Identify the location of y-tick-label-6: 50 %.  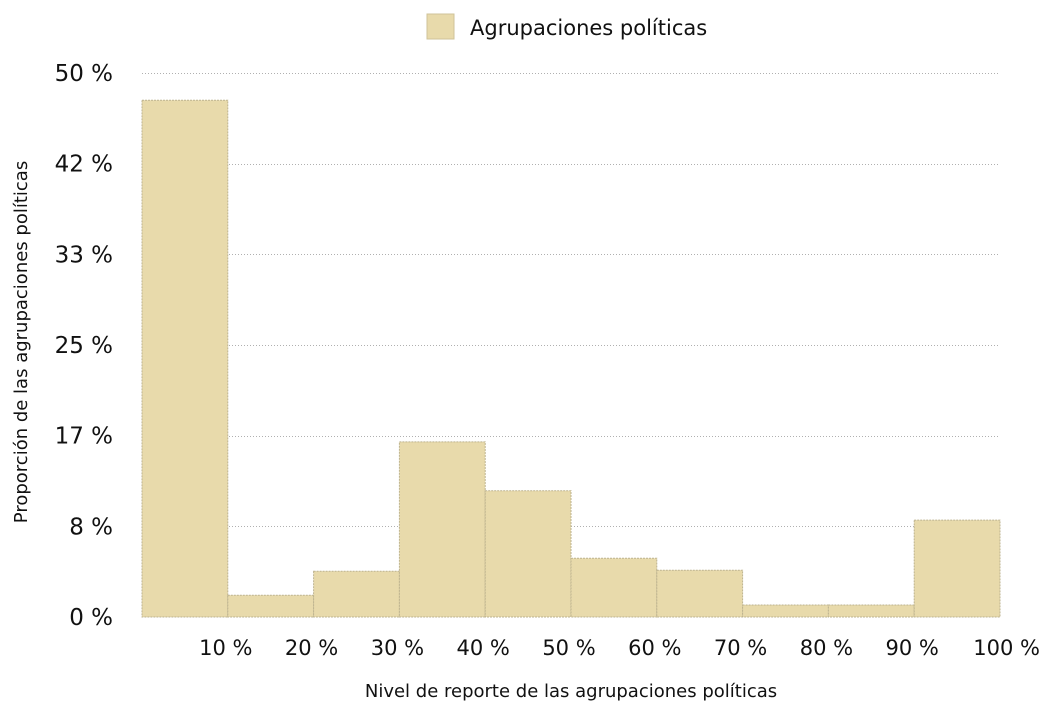
(84, 74).